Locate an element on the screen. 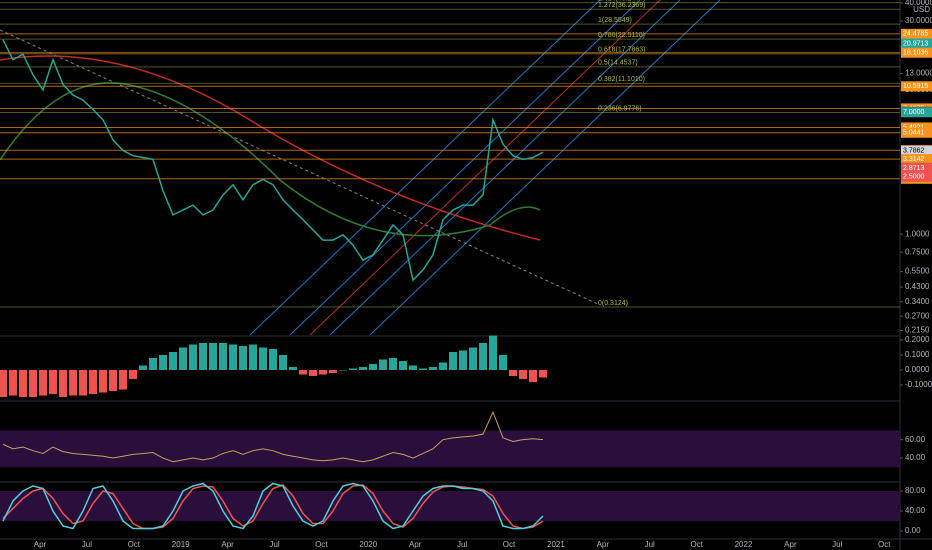  price-tag-label: 20.9713 is located at coordinates (915, 43).